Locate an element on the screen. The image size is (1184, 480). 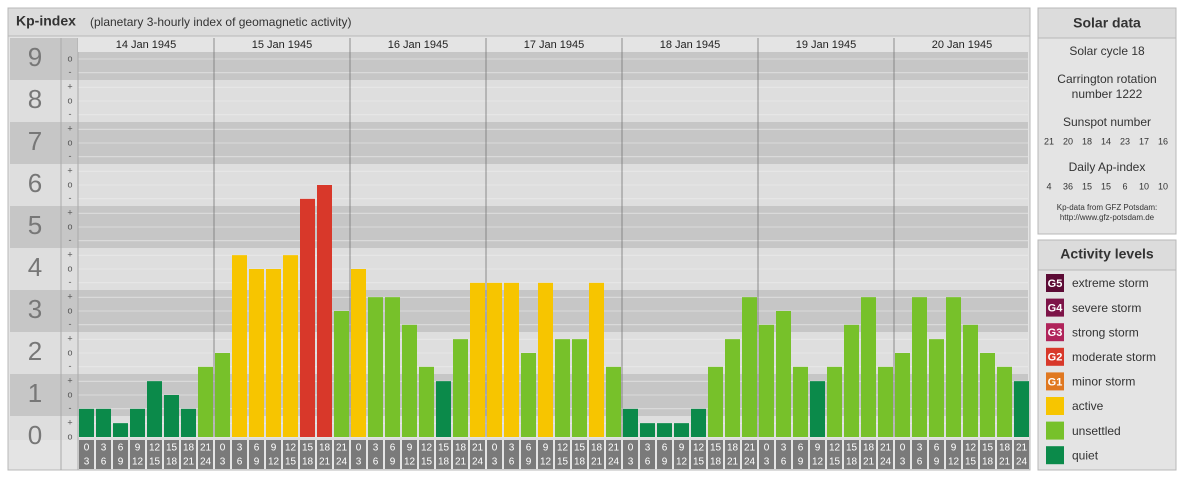
sunspot-value: 16 is located at coordinates (1163, 141).